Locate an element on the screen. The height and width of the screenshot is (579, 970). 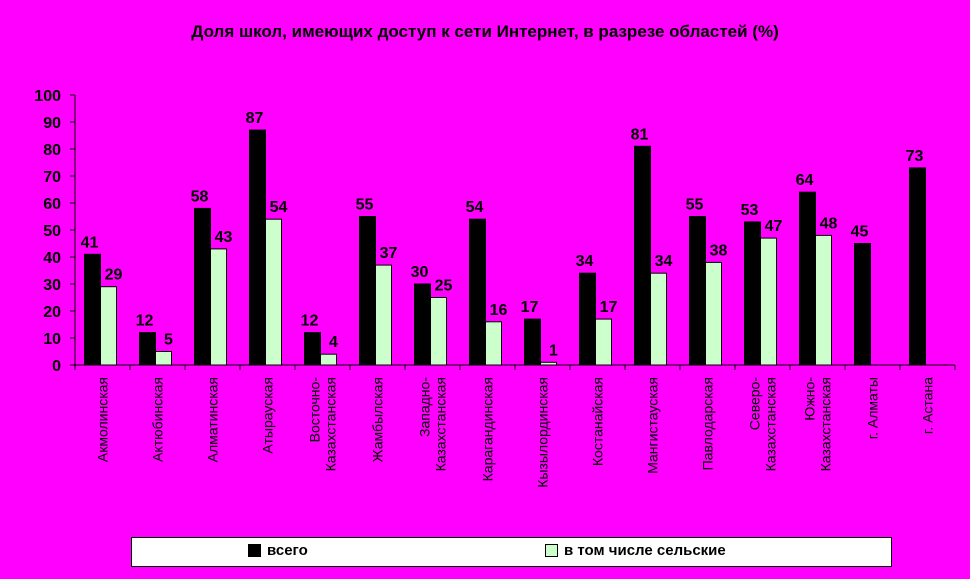
data-label-all: 73 is located at coordinates (915, 156).